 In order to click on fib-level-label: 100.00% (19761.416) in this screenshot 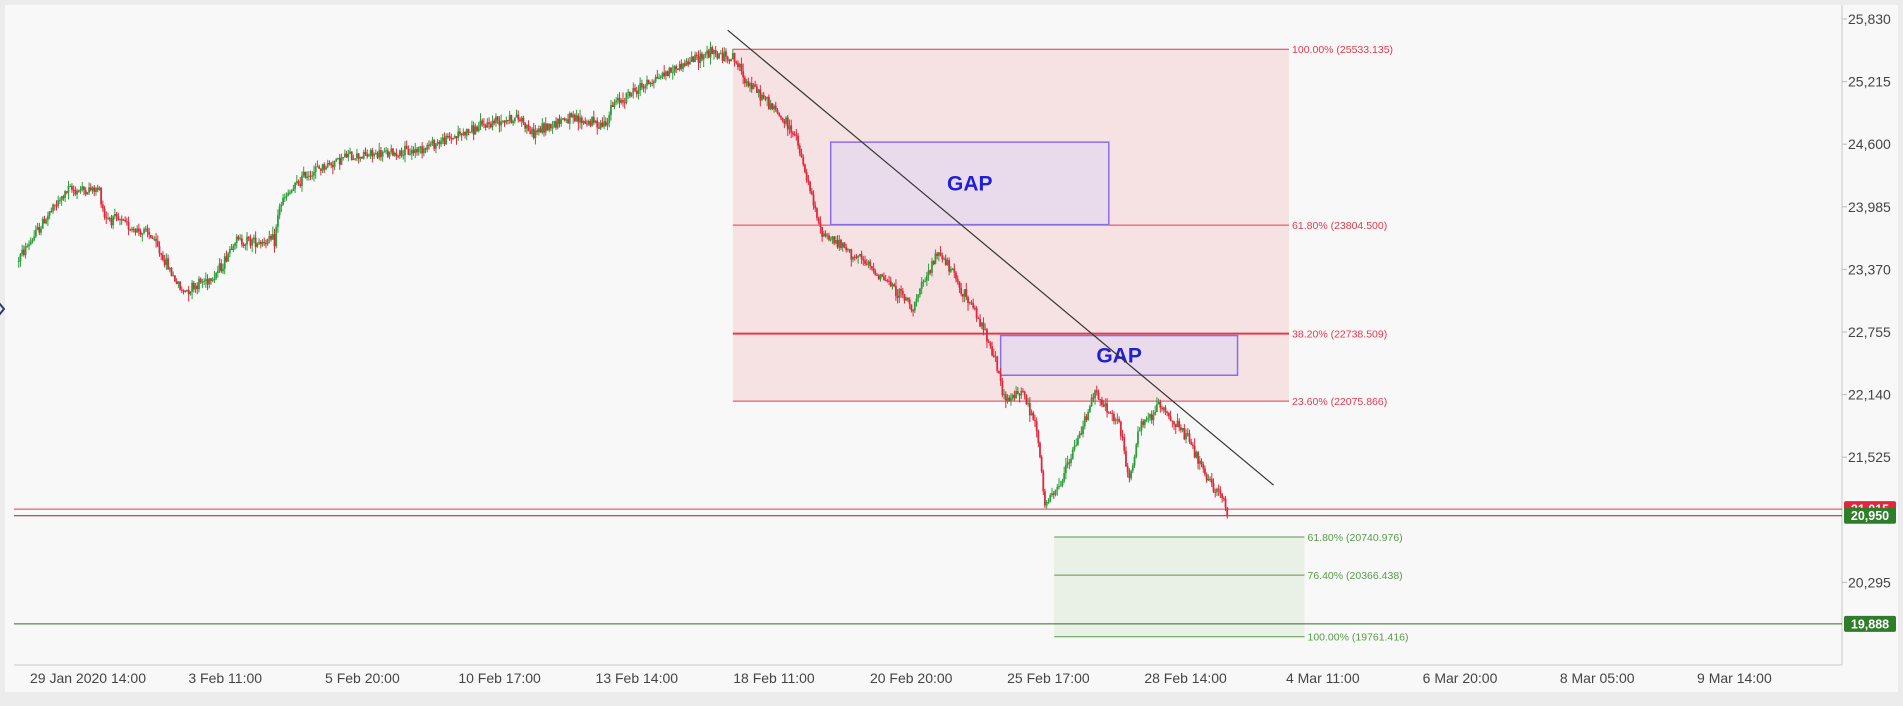, I will do `click(1358, 638)`.